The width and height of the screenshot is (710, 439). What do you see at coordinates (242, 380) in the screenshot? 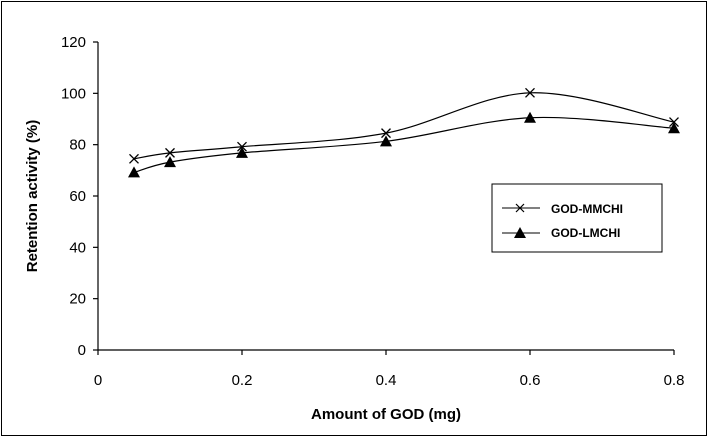
I see `x-tick-label: 0.2` at bounding box center [242, 380].